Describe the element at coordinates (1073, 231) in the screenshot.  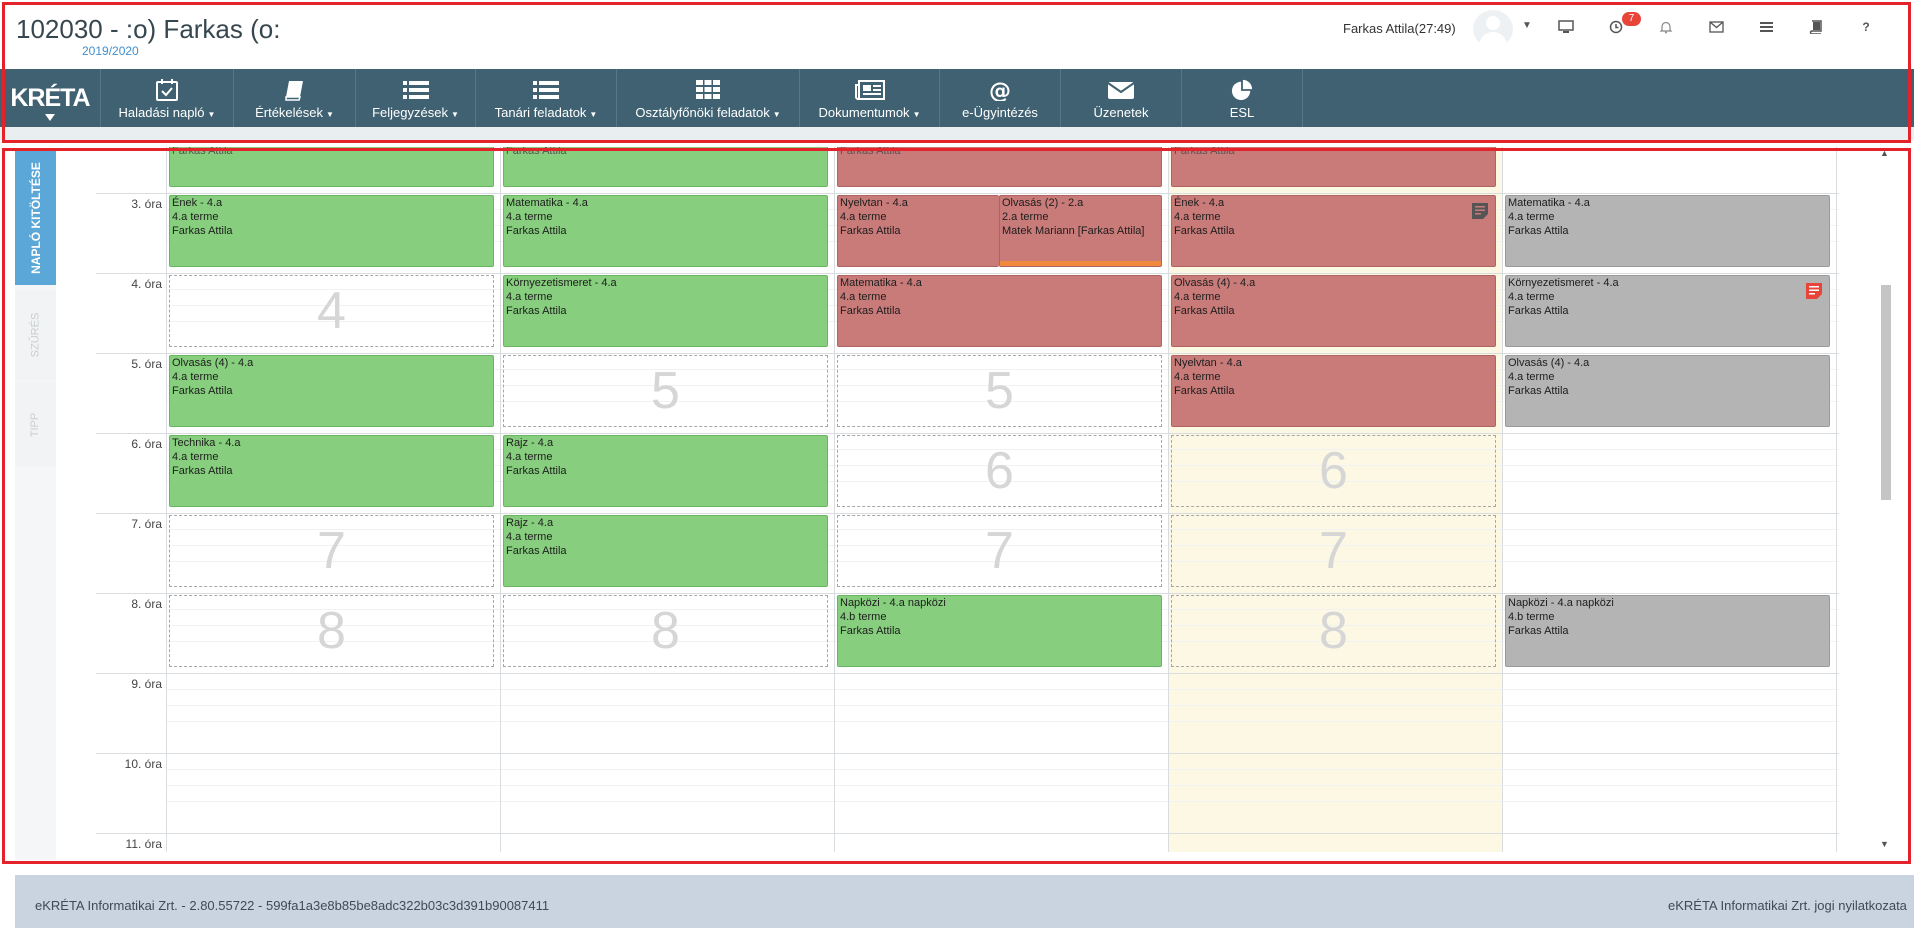
I see `event-teacher: Matek Mariann [Farkas Attila]` at that location.